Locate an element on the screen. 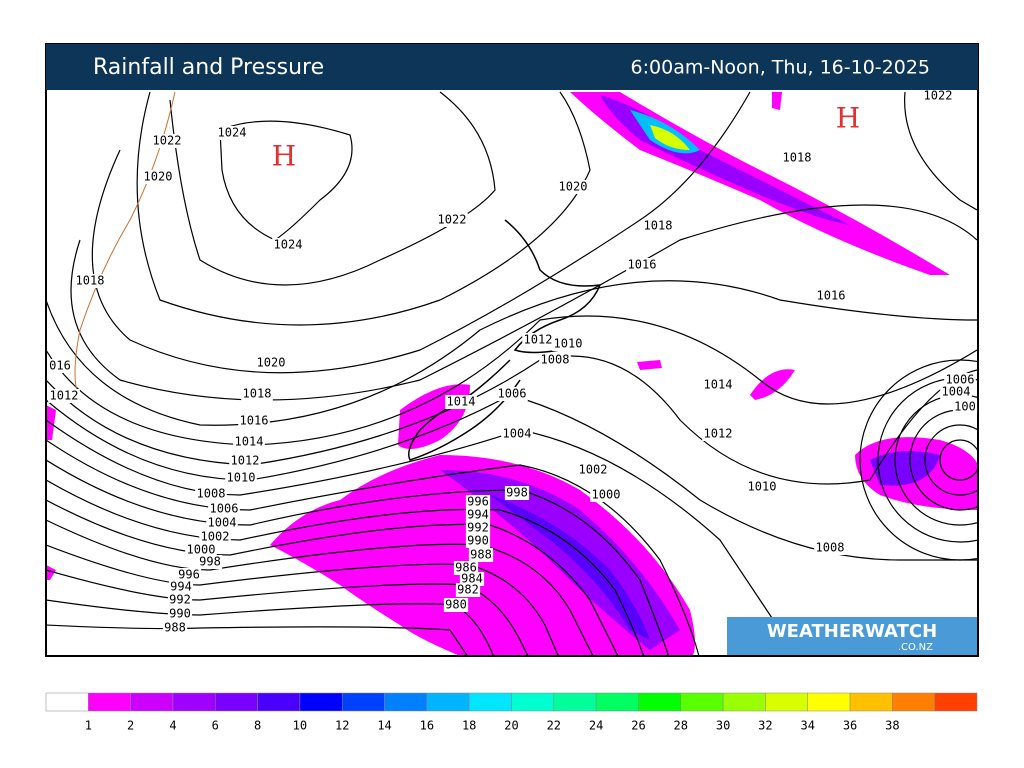 The image size is (1024, 768). legend-label: 6 is located at coordinates (215, 726).